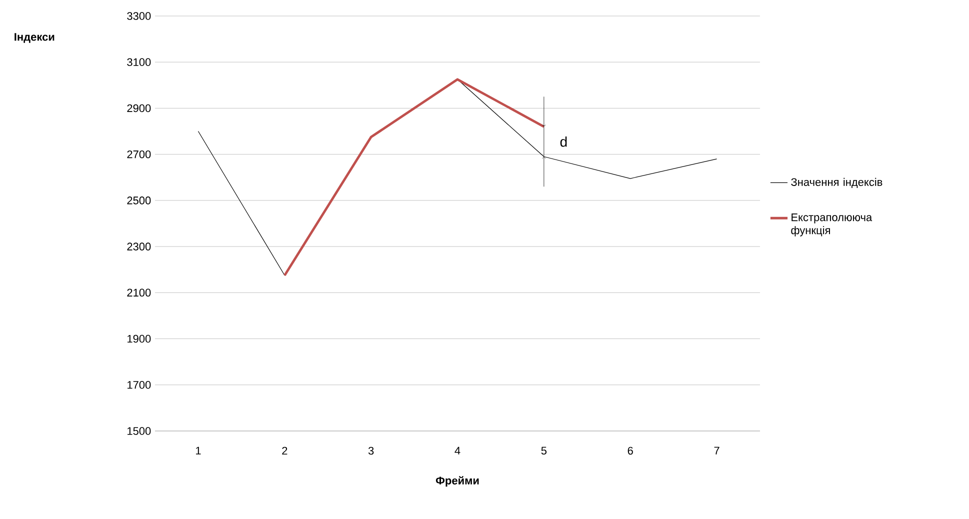  Describe the element at coordinates (139, 338) in the screenshot. I see `y-tick-label: 1900` at that location.